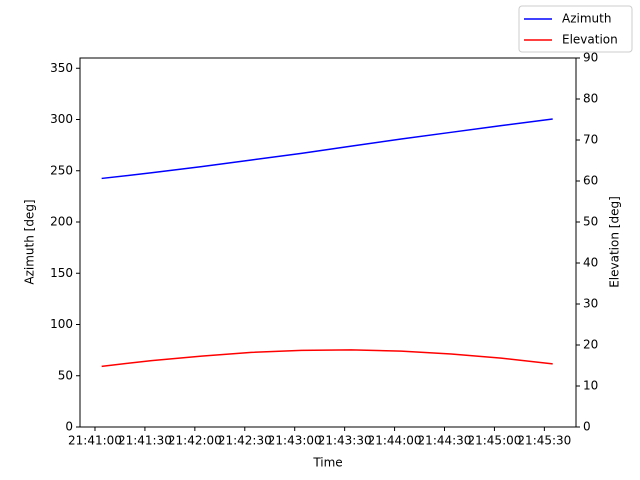  I want to click on y-tick-label: 0, so click(69, 427).